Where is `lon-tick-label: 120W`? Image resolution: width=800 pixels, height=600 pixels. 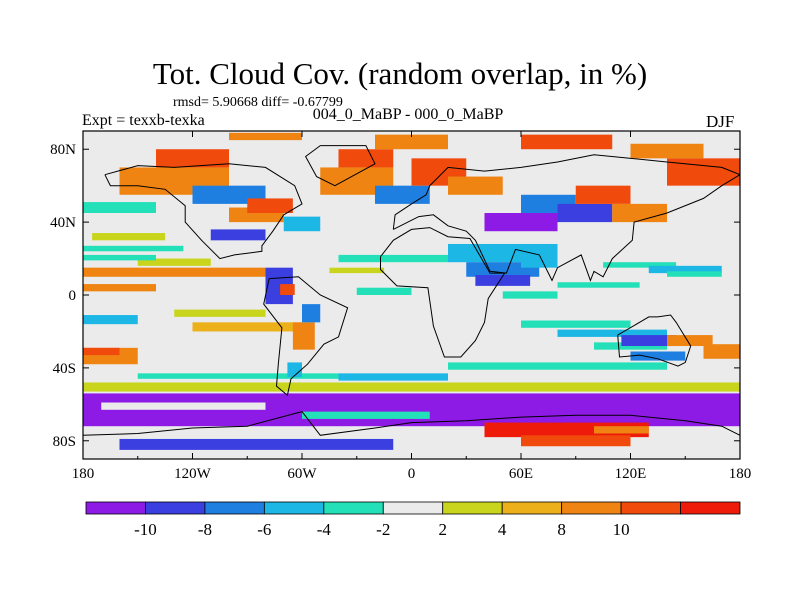 lon-tick-label: 120W is located at coordinates (193, 474).